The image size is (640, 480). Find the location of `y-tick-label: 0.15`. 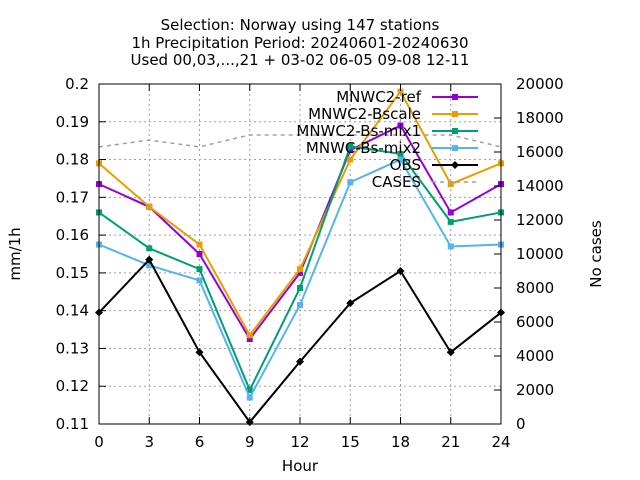

y-tick-label: 0.15 is located at coordinates (72, 273).